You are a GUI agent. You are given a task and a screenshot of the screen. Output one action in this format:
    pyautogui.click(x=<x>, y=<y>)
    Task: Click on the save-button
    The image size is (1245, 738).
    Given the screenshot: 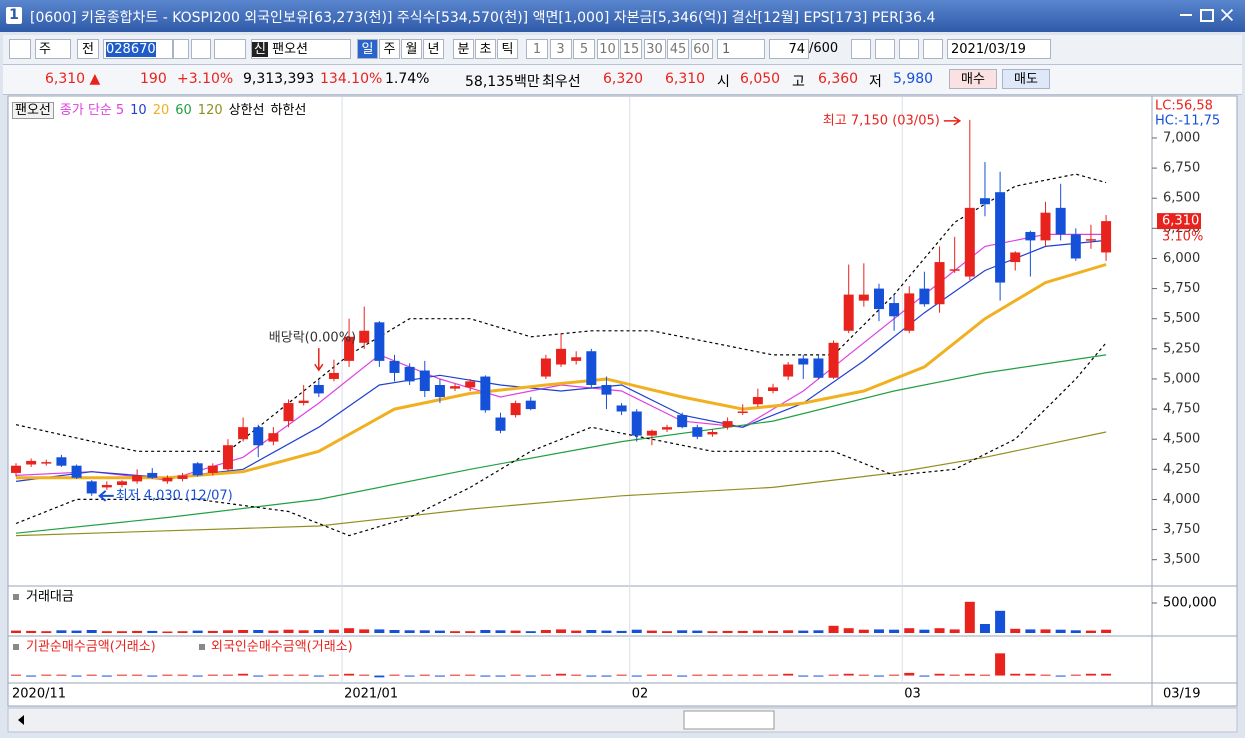 What is the action you would take?
    pyautogui.click(x=909, y=49)
    